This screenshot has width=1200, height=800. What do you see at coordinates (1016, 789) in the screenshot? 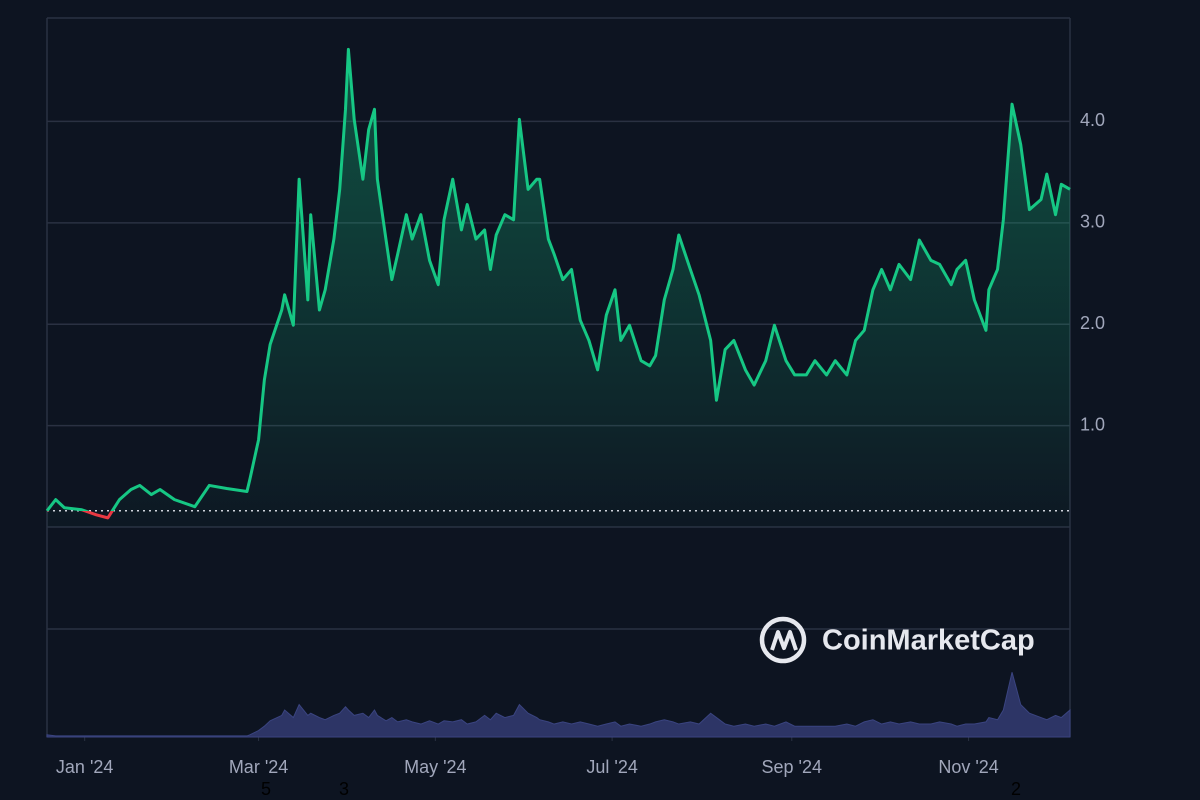
I see `bottom-label: 2` at bounding box center [1016, 789].